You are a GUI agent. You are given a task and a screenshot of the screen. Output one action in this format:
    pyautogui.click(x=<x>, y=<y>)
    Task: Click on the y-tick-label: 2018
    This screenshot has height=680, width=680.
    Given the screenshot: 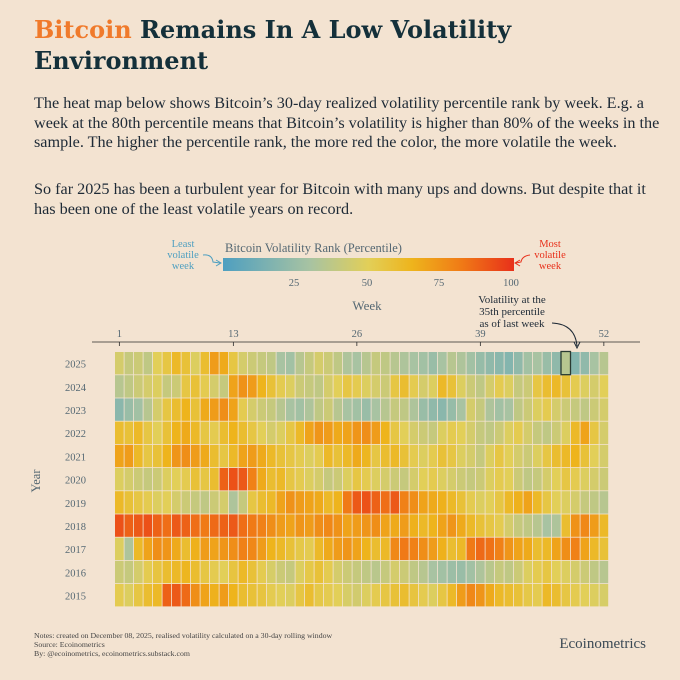 What is the action you would take?
    pyautogui.click(x=75, y=527)
    